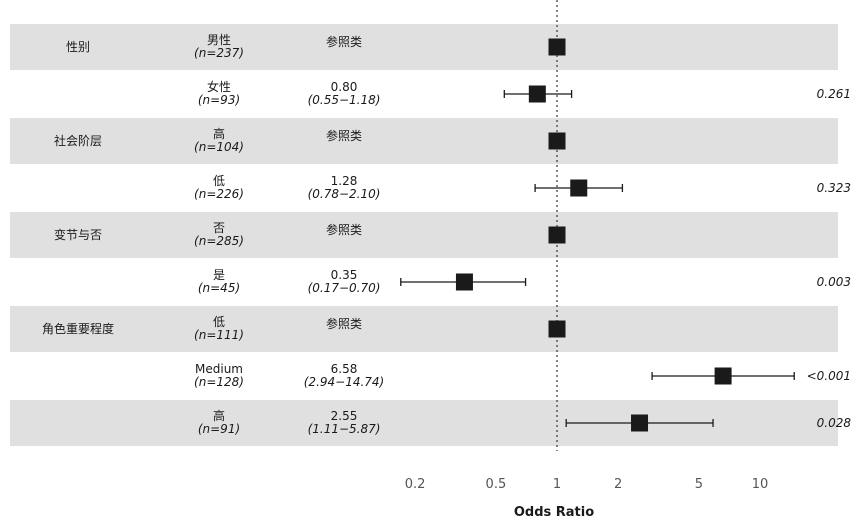 This screenshot has width=864, height=525. Describe the element at coordinates (219, 53) in the screenshot. I see `n-label: (n=237)` at that location.